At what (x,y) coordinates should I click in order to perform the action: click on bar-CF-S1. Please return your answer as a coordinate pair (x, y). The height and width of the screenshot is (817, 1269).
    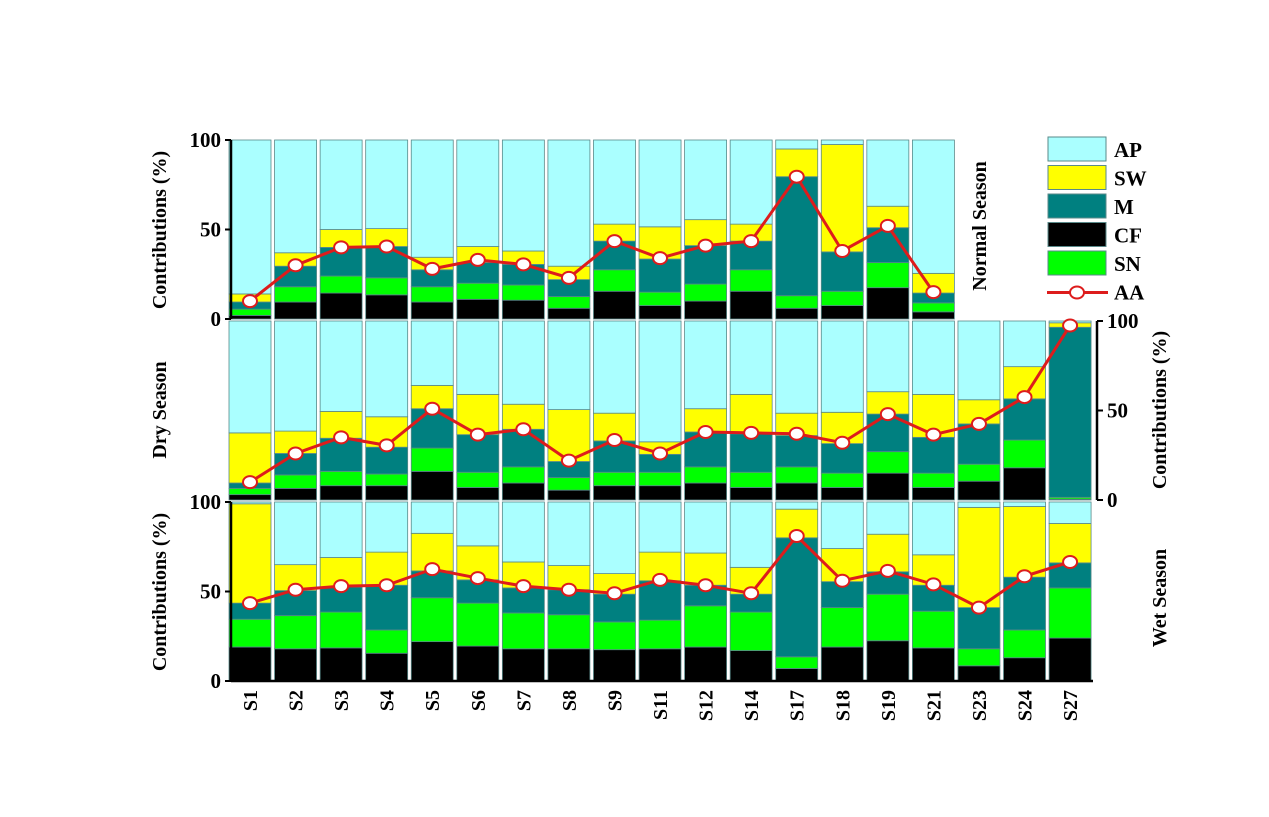
    Looking at the image, I should click on (250, 317).